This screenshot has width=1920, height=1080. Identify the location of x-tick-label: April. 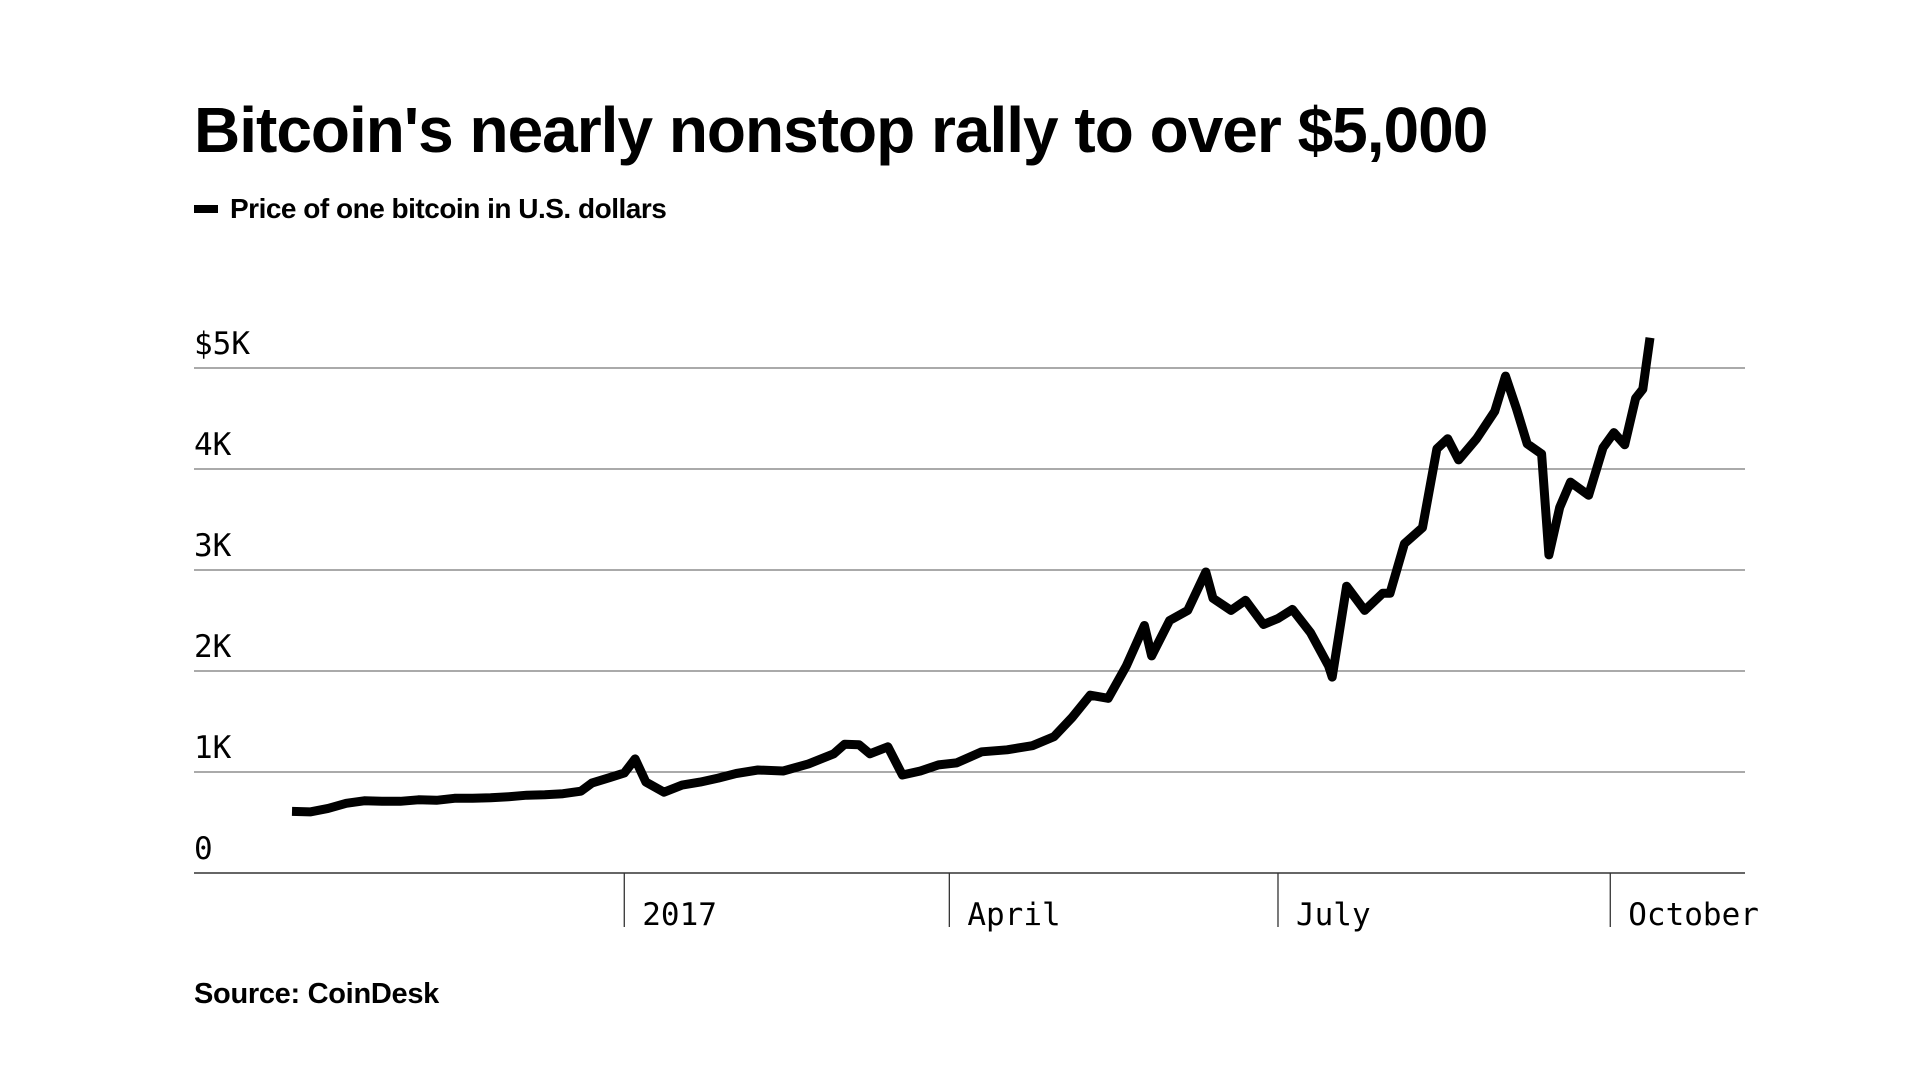
(1013, 915).